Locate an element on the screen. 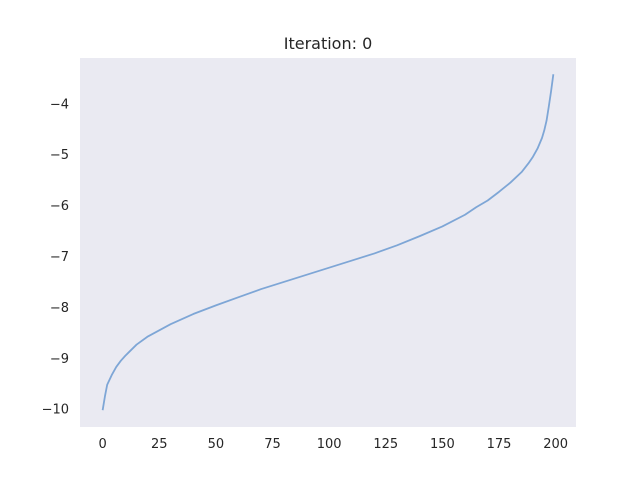  y-tick-labels: −10 −9 −8 −7 −6 −5 −4 is located at coordinates (55, 257).